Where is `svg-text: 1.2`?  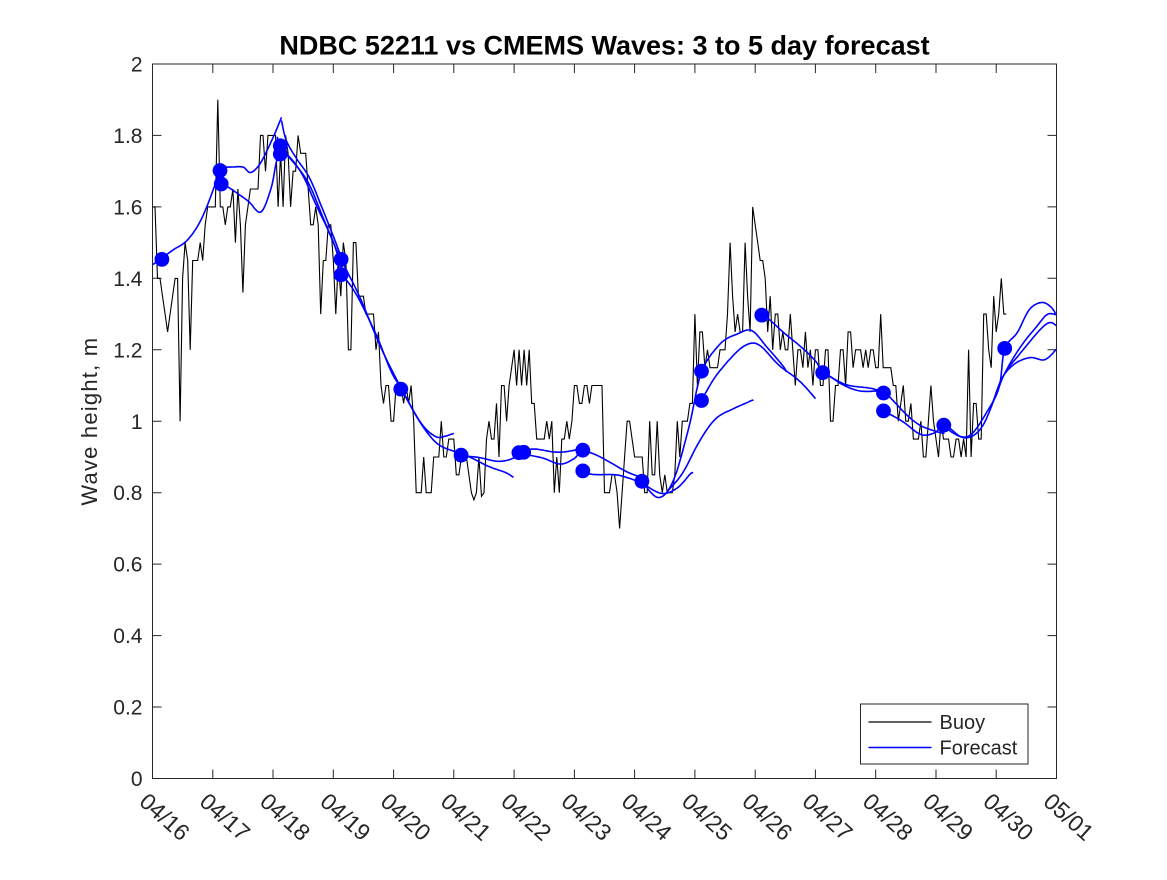
svg-text: 1.2 is located at coordinates (127, 350).